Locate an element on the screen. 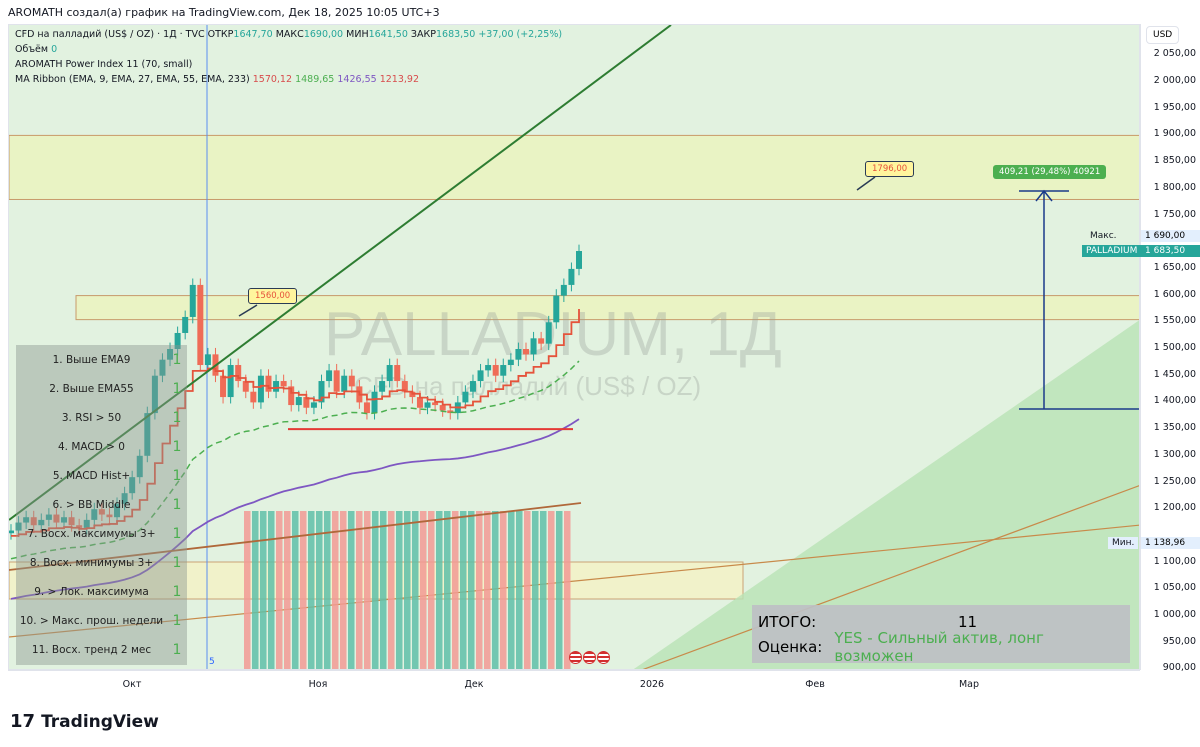 The height and width of the screenshot is (747, 1200). checklist-row: 4. MACD > 0 1 is located at coordinates (101, 446).